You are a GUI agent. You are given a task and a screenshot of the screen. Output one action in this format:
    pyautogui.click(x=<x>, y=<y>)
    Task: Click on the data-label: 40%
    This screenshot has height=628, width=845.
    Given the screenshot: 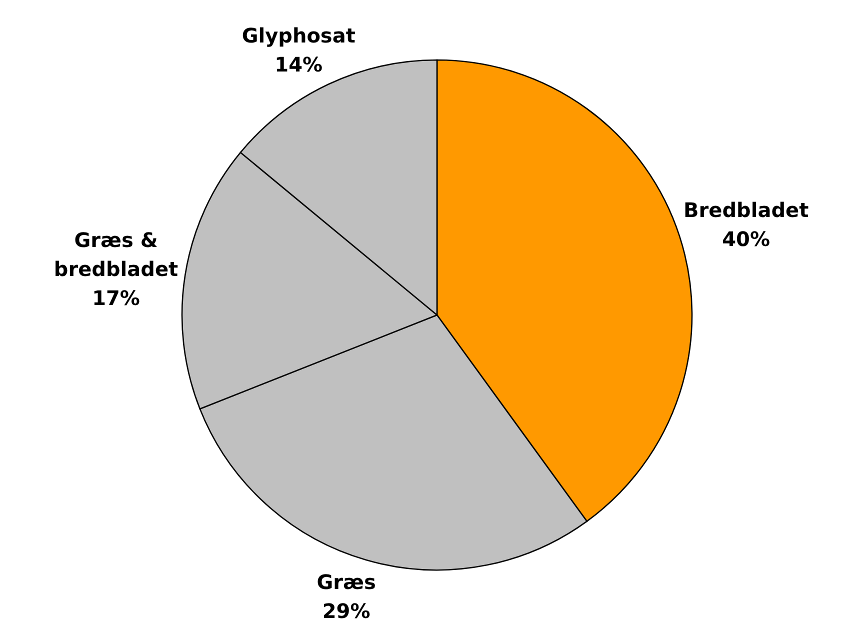 What is the action you would take?
    pyautogui.click(x=746, y=238)
    